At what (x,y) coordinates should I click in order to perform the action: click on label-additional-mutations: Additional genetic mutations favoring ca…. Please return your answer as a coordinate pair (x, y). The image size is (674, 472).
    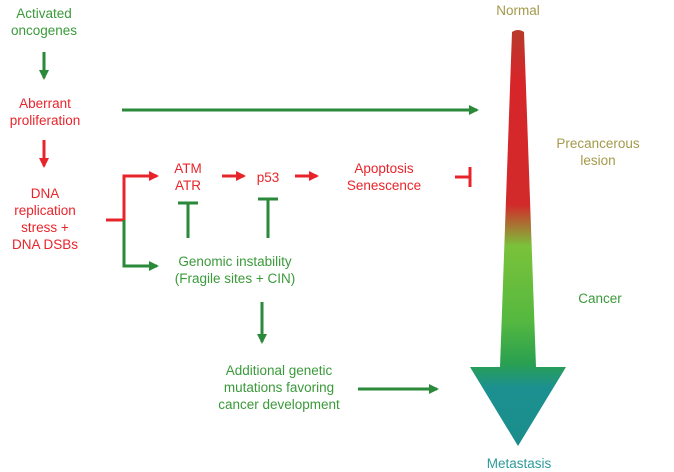
    Looking at the image, I should click on (279, 387).